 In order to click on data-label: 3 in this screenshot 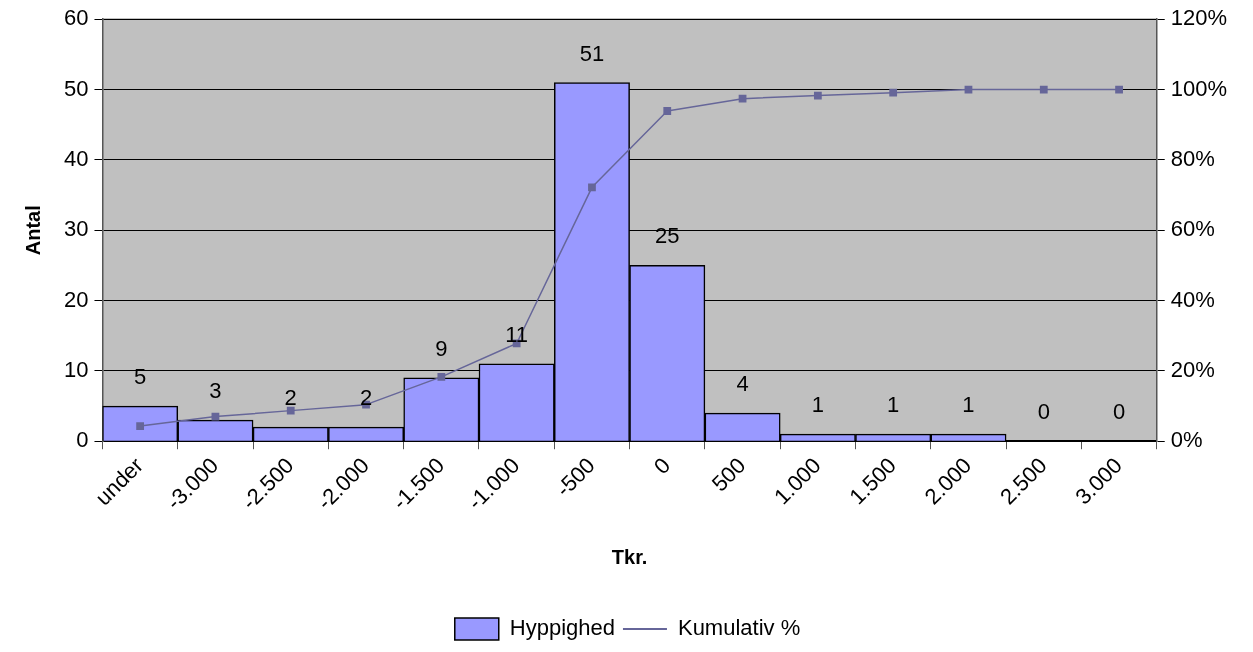, I will do `click(215, 391)`.